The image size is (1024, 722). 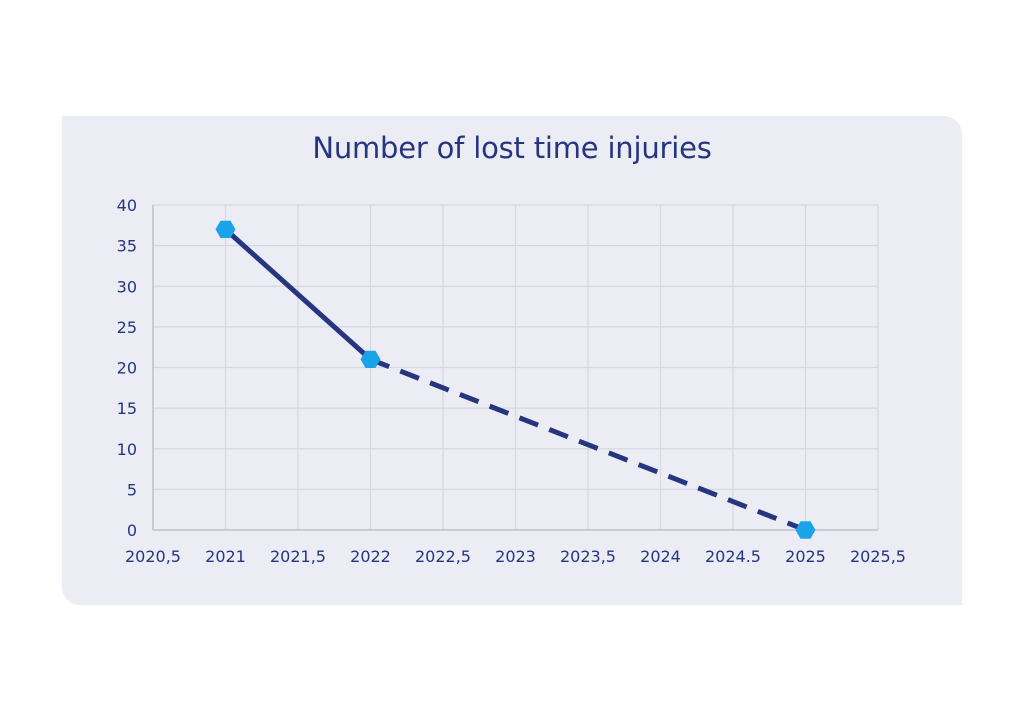 What do you see at coordinates (805, 556) in the screenshot?
I see `x-tick-label: 2025` at bounding box center [805, 556].